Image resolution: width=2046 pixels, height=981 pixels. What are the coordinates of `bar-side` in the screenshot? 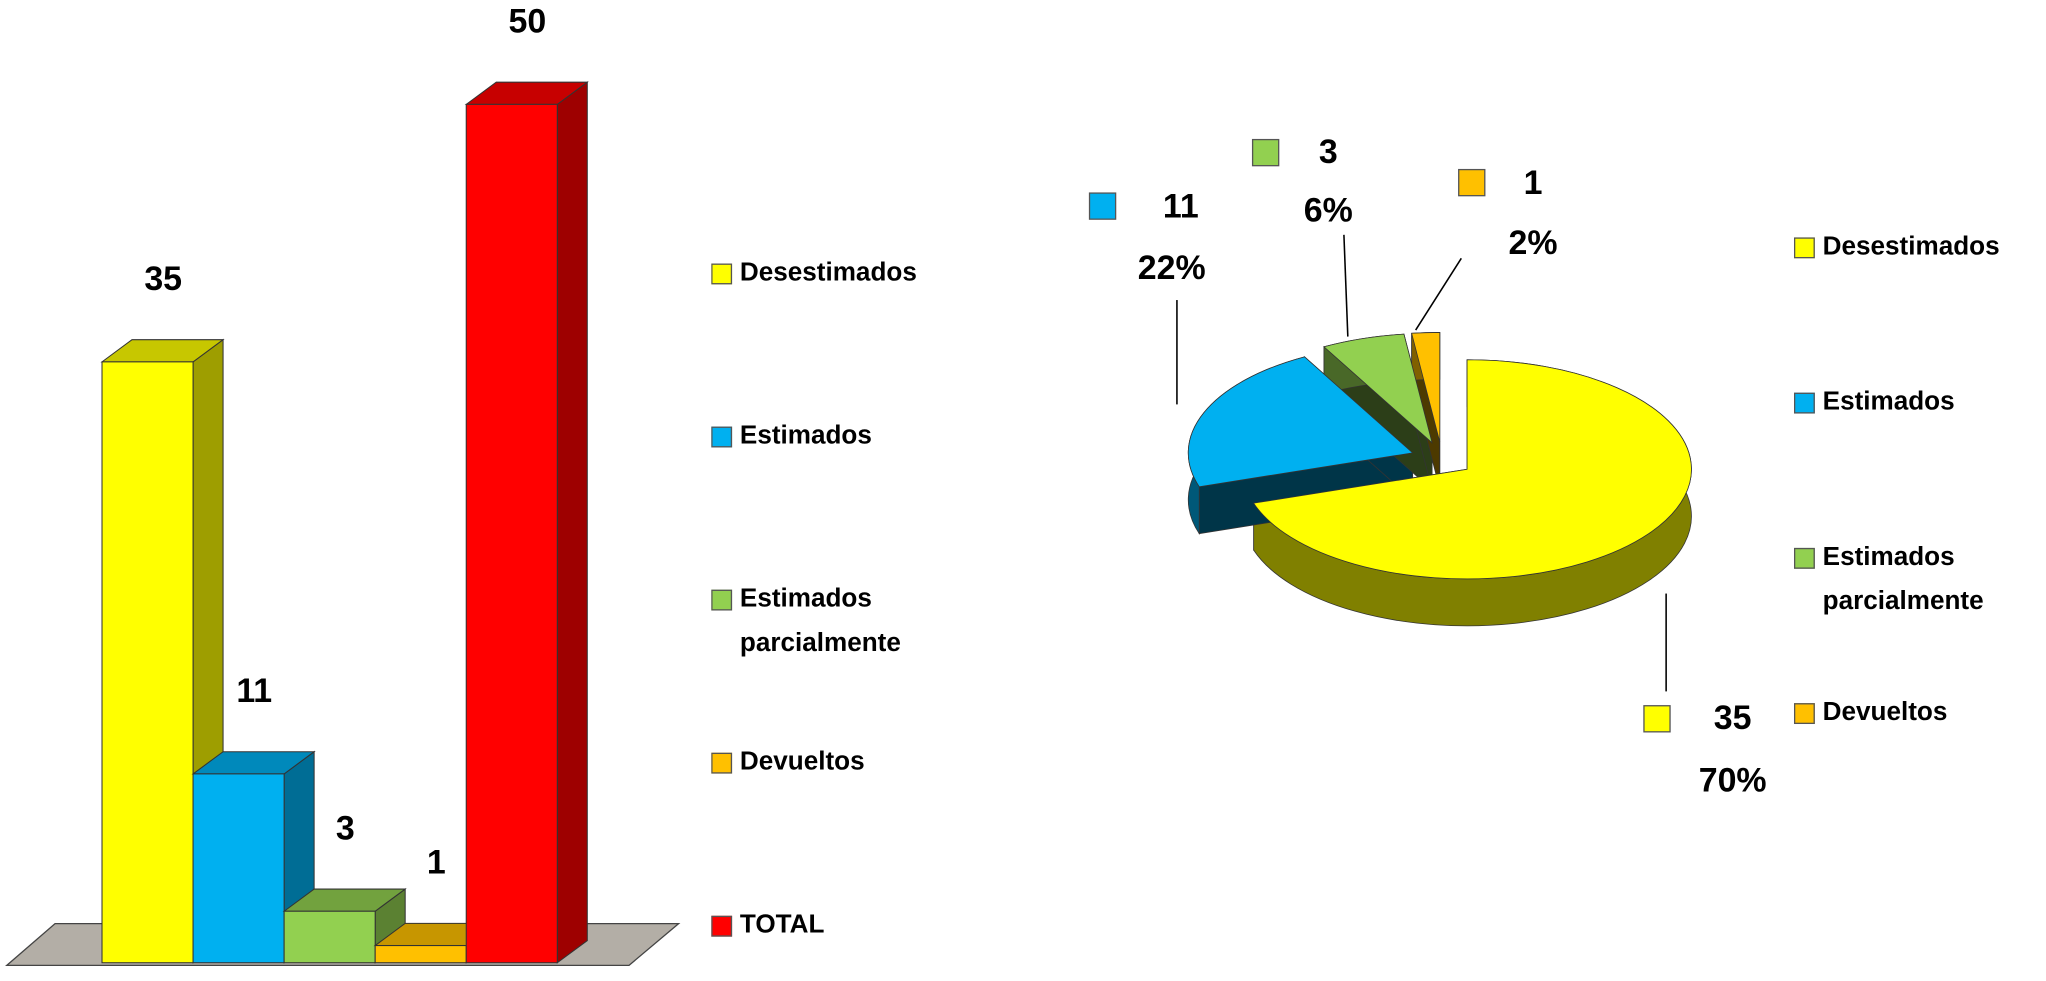 It's located at (572, 522).